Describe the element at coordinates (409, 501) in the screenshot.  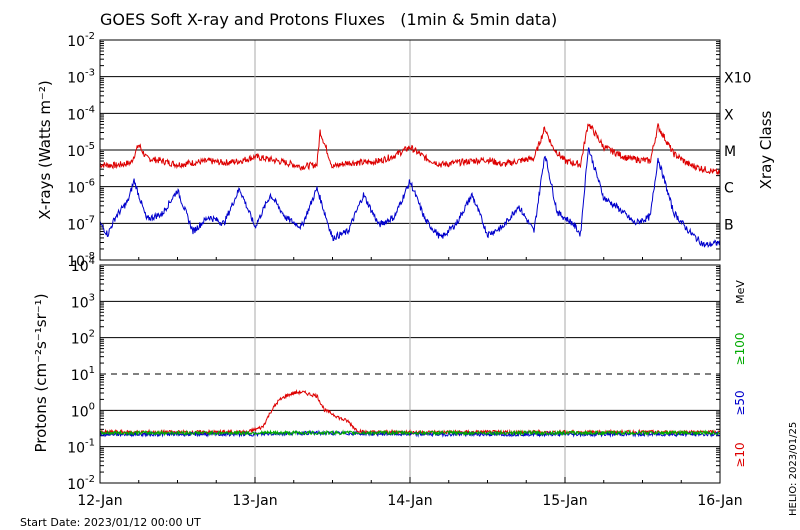
I see `x-tick-label: 14-Jan` at that location.